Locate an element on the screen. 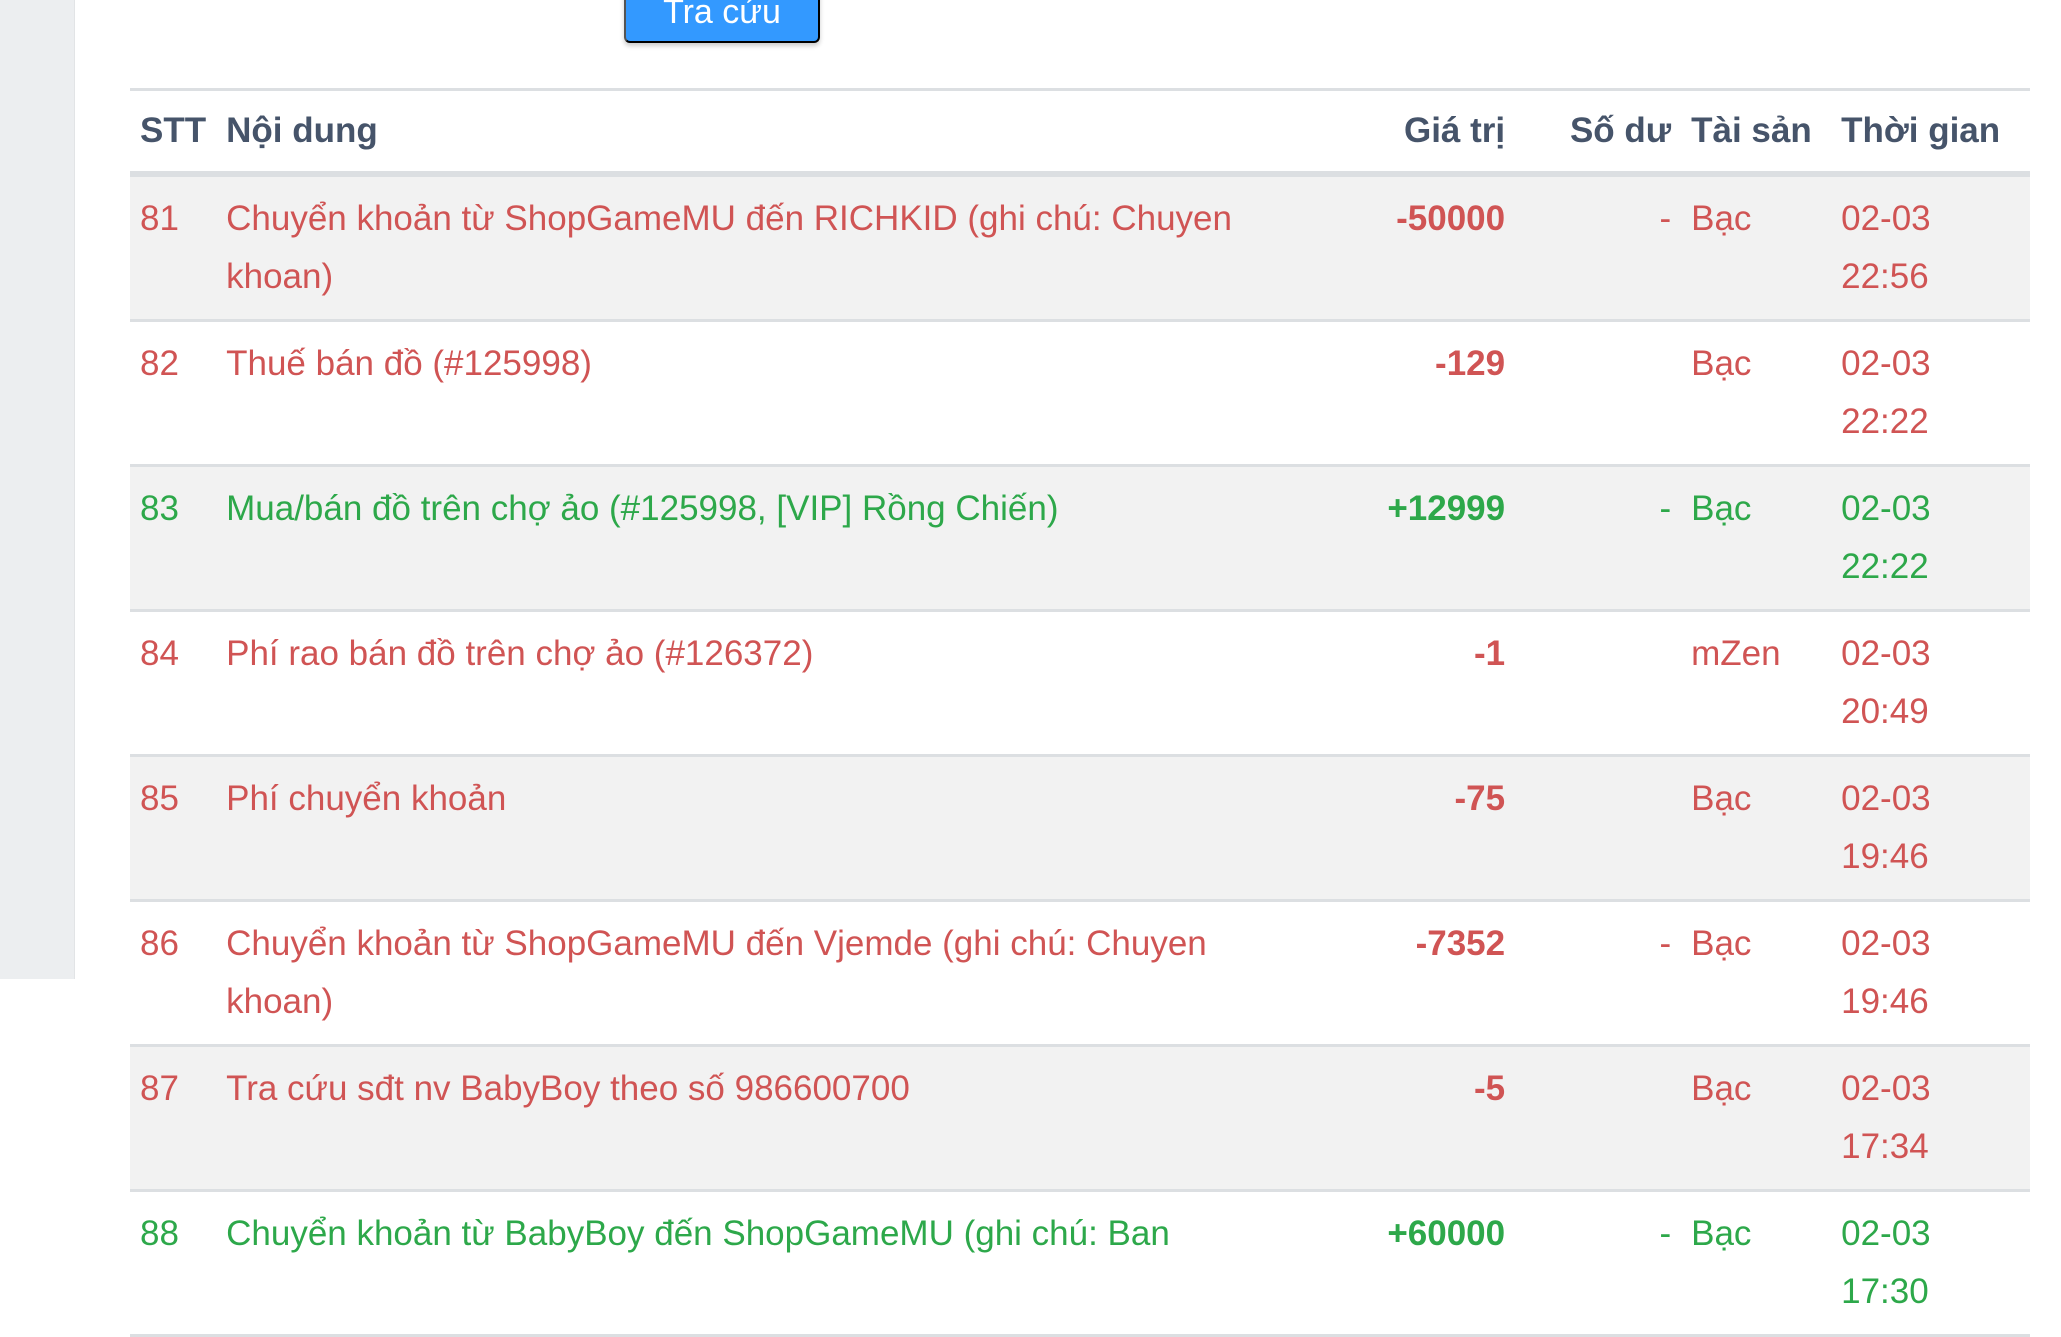  cell-stt: 86 is located at coordinates (173, 973).